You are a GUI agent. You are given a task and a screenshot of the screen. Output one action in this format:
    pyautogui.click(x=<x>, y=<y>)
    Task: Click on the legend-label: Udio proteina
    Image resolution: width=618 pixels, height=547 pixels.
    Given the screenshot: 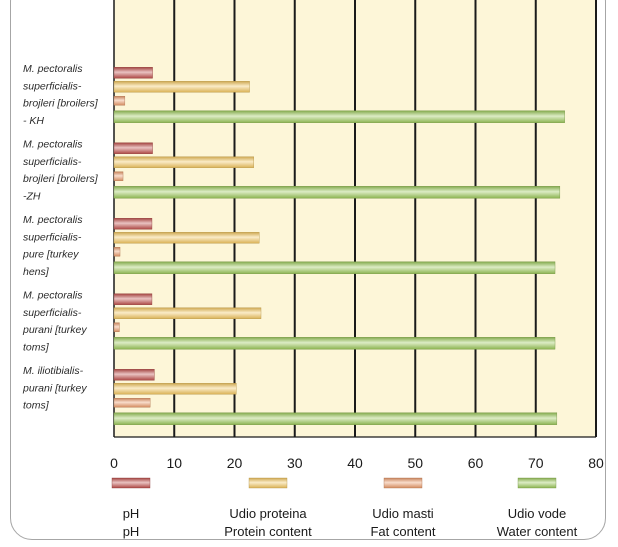 What is the action you would take?
    pyautogui.click(x=268, y=513)
    